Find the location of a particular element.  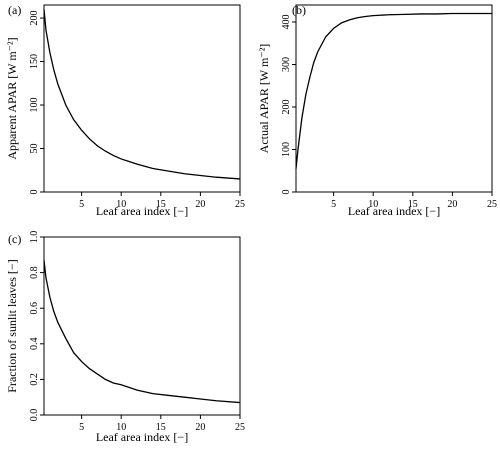

y-tick-label: 0.0 is located at coordinates (34, 415).